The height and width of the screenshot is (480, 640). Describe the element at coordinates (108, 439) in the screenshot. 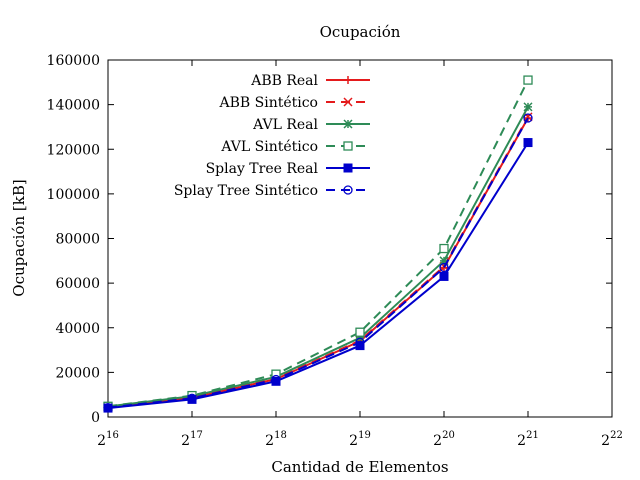

I see `x-tick-label: 216` at that location.